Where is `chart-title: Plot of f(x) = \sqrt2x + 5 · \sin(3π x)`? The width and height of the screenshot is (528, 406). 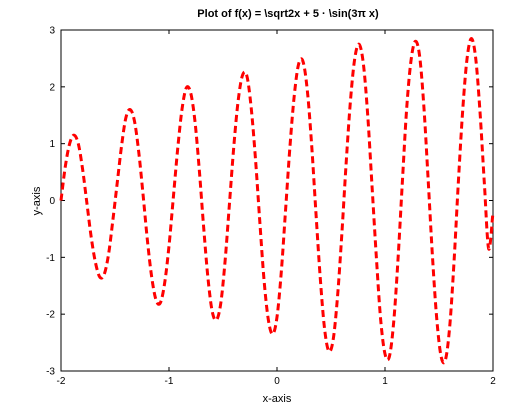 chart-title: Plot of f(x) = \sqrt2x + 5 · \sin(3π x) is located at coordinates (288, 14).